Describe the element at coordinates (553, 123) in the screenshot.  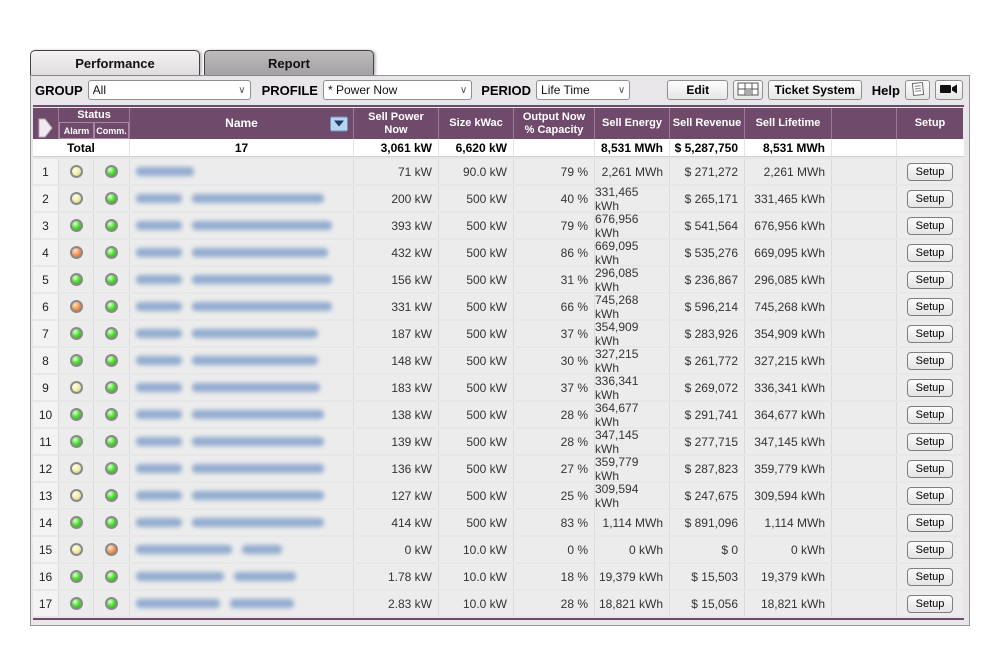
I see `output-header: Output Now % Capacity` at that location.